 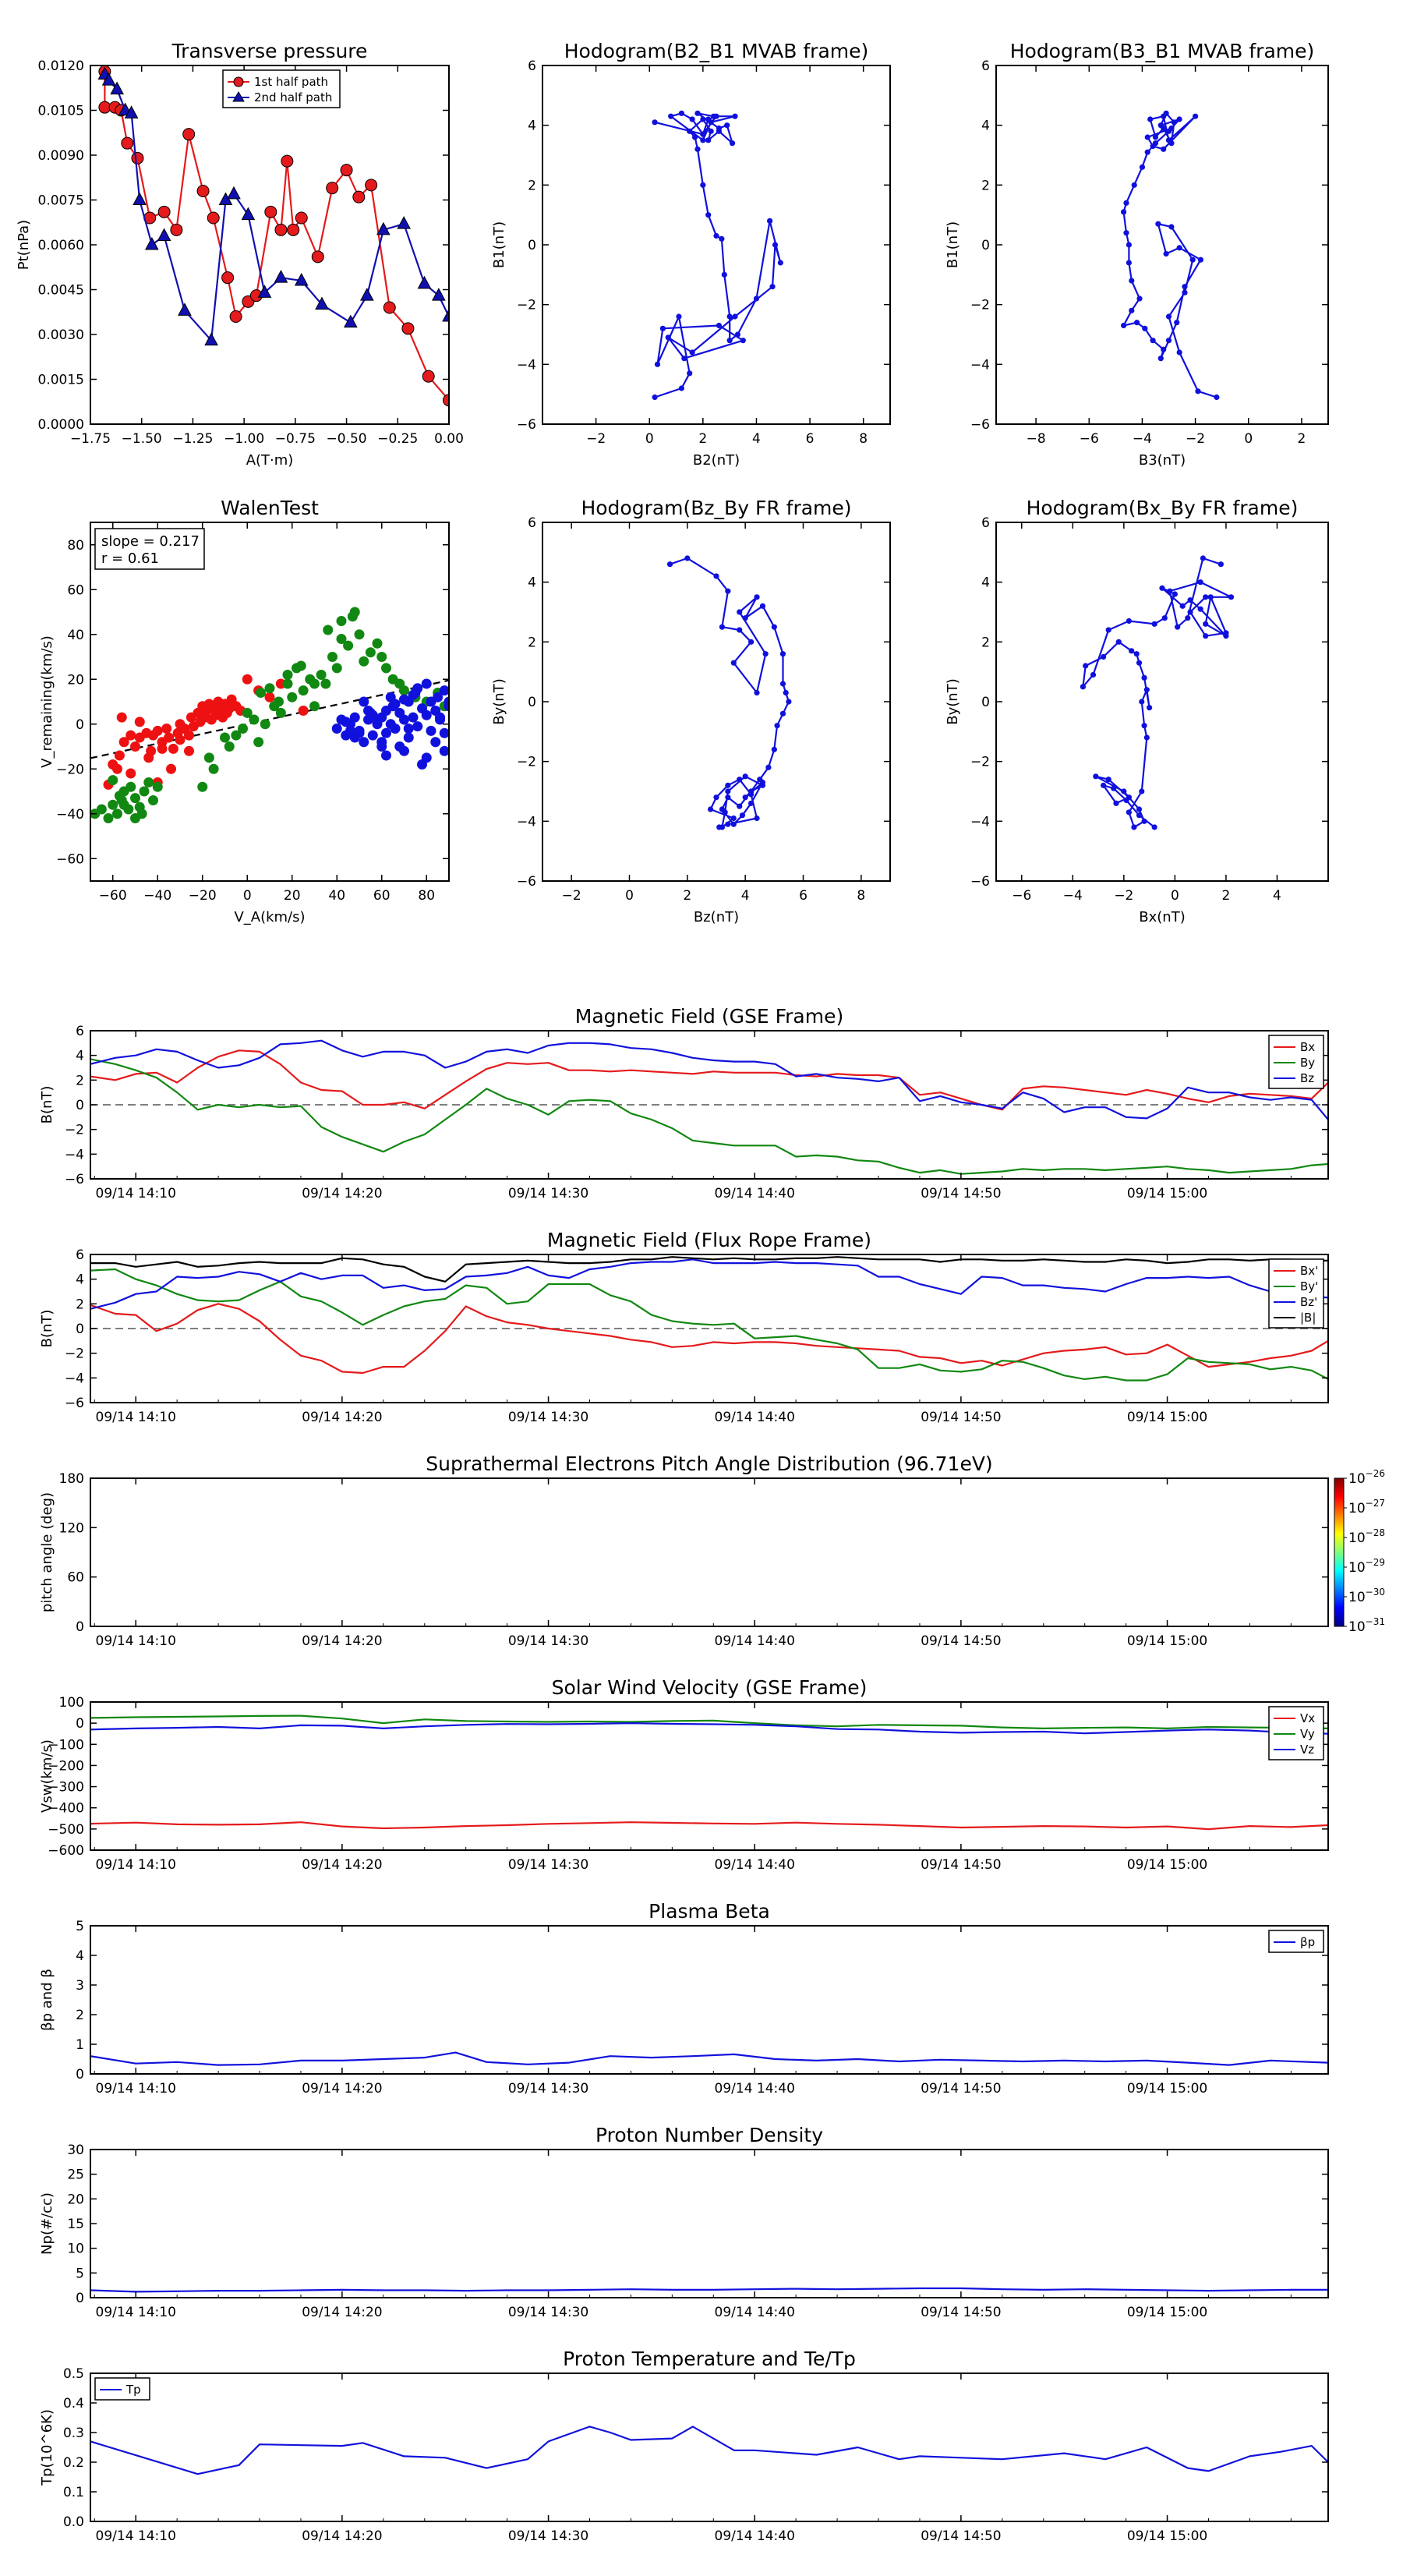 I want to click on series-vz, so click(x=709, y=1728).